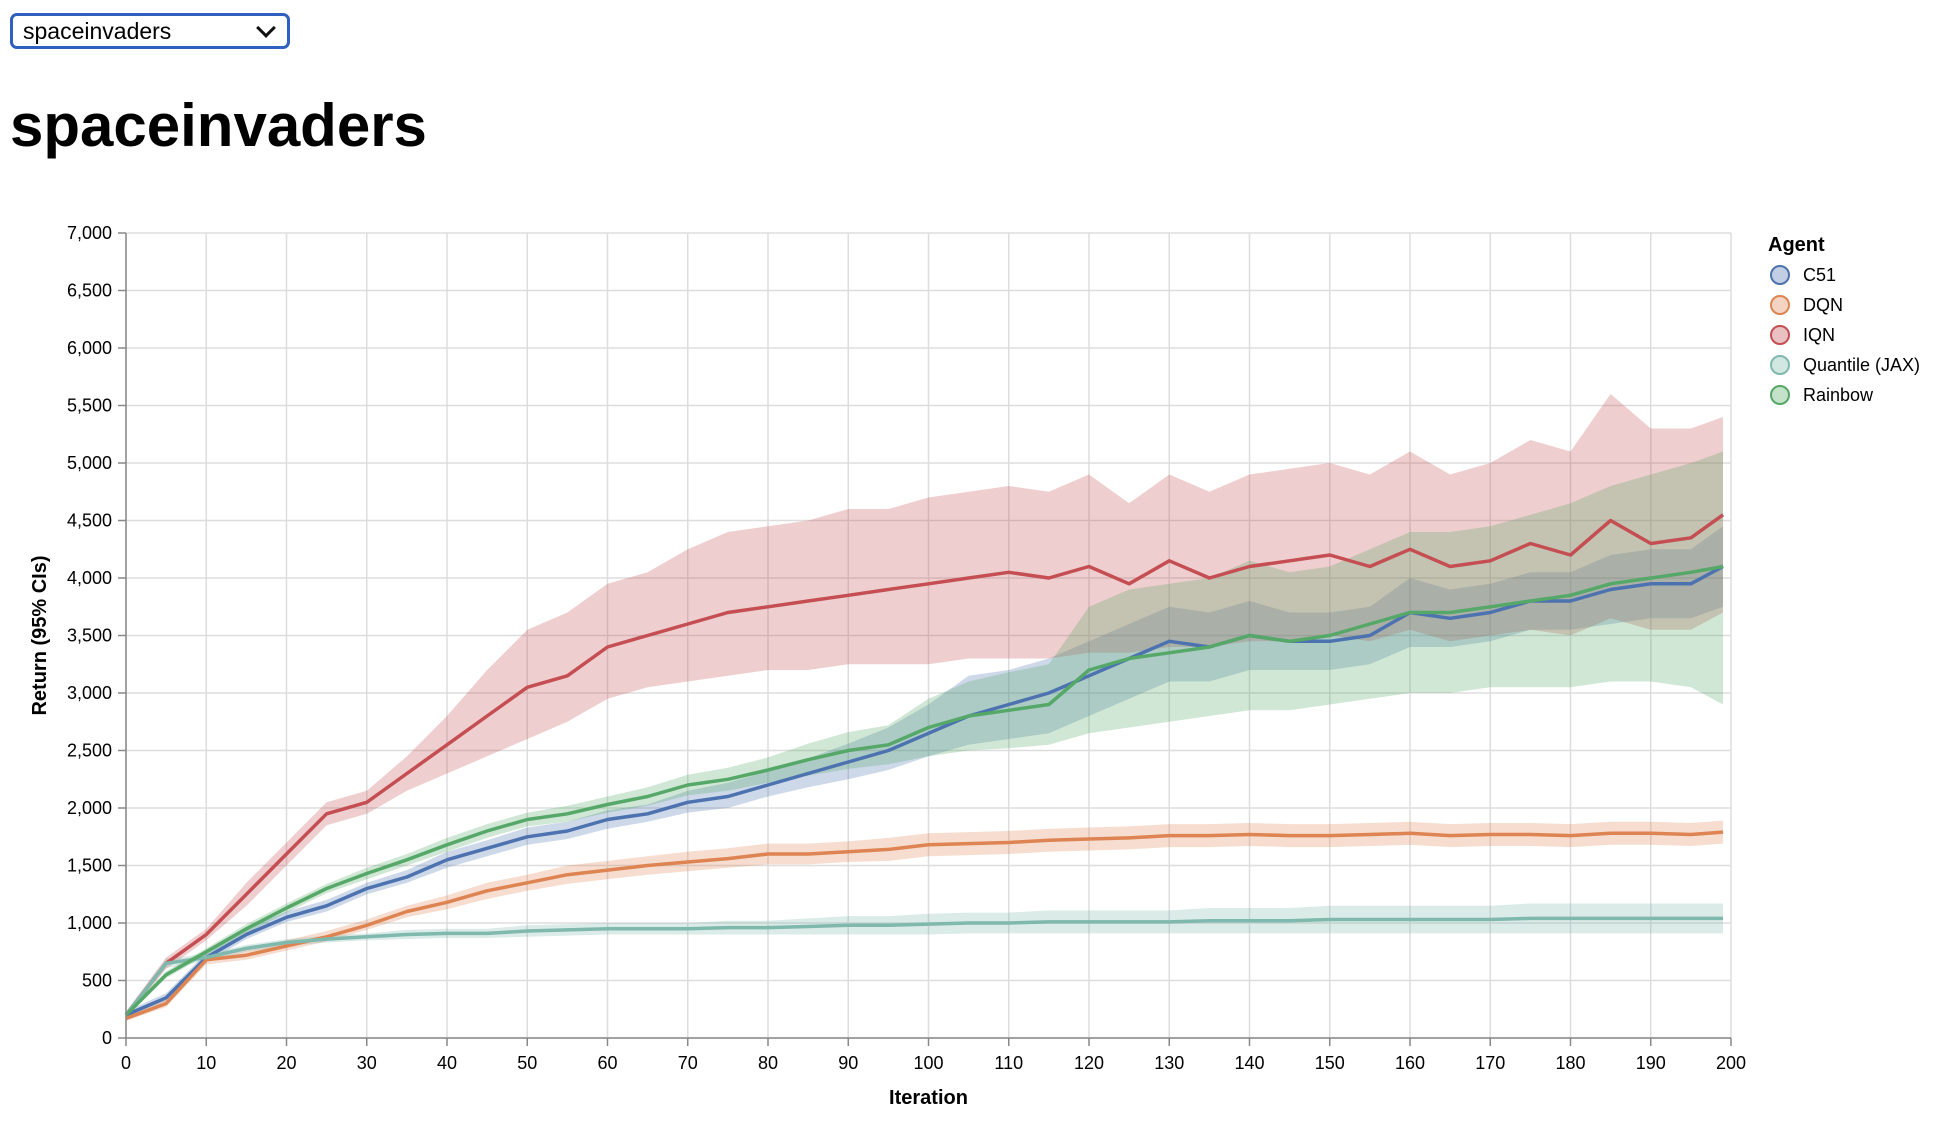 Image resolution: width=1950 pixels, height=1128 pixels. What do you see at coordinates (928, 1098) in the screenshot?
I see `x-axis-title: Iteration` at bounding box center [928, 1098].